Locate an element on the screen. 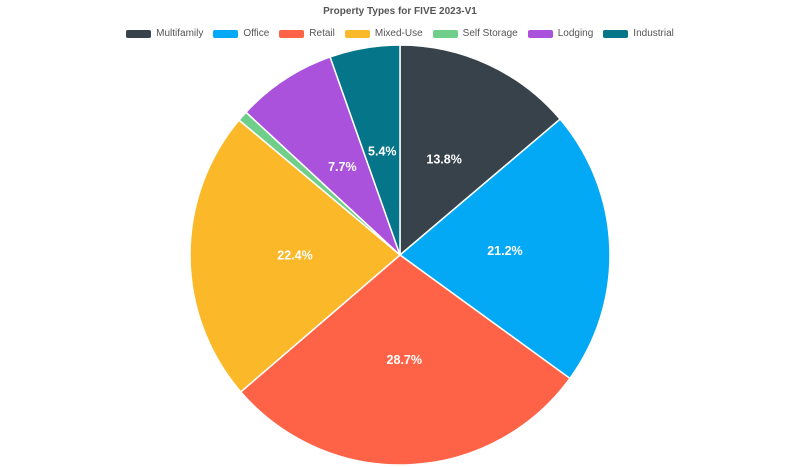 Image resolution: width=800 pixels, height=467 pixels. slice-label-office: 21.2% is located at coordinates (504, 251).